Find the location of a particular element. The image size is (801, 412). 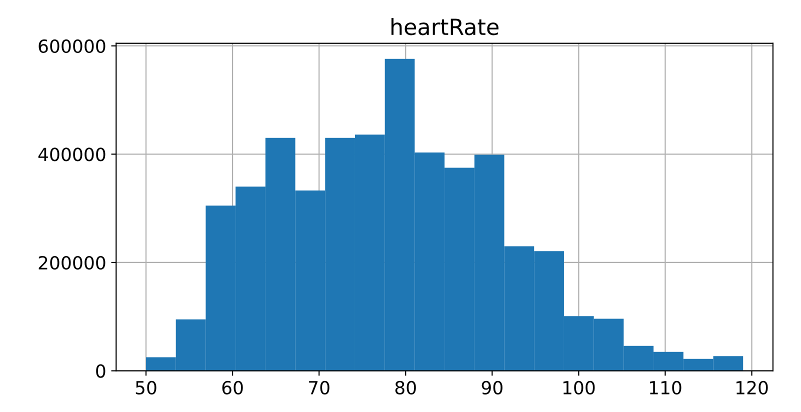

y-tick-label: 0 is located at coordinates (101, 371).